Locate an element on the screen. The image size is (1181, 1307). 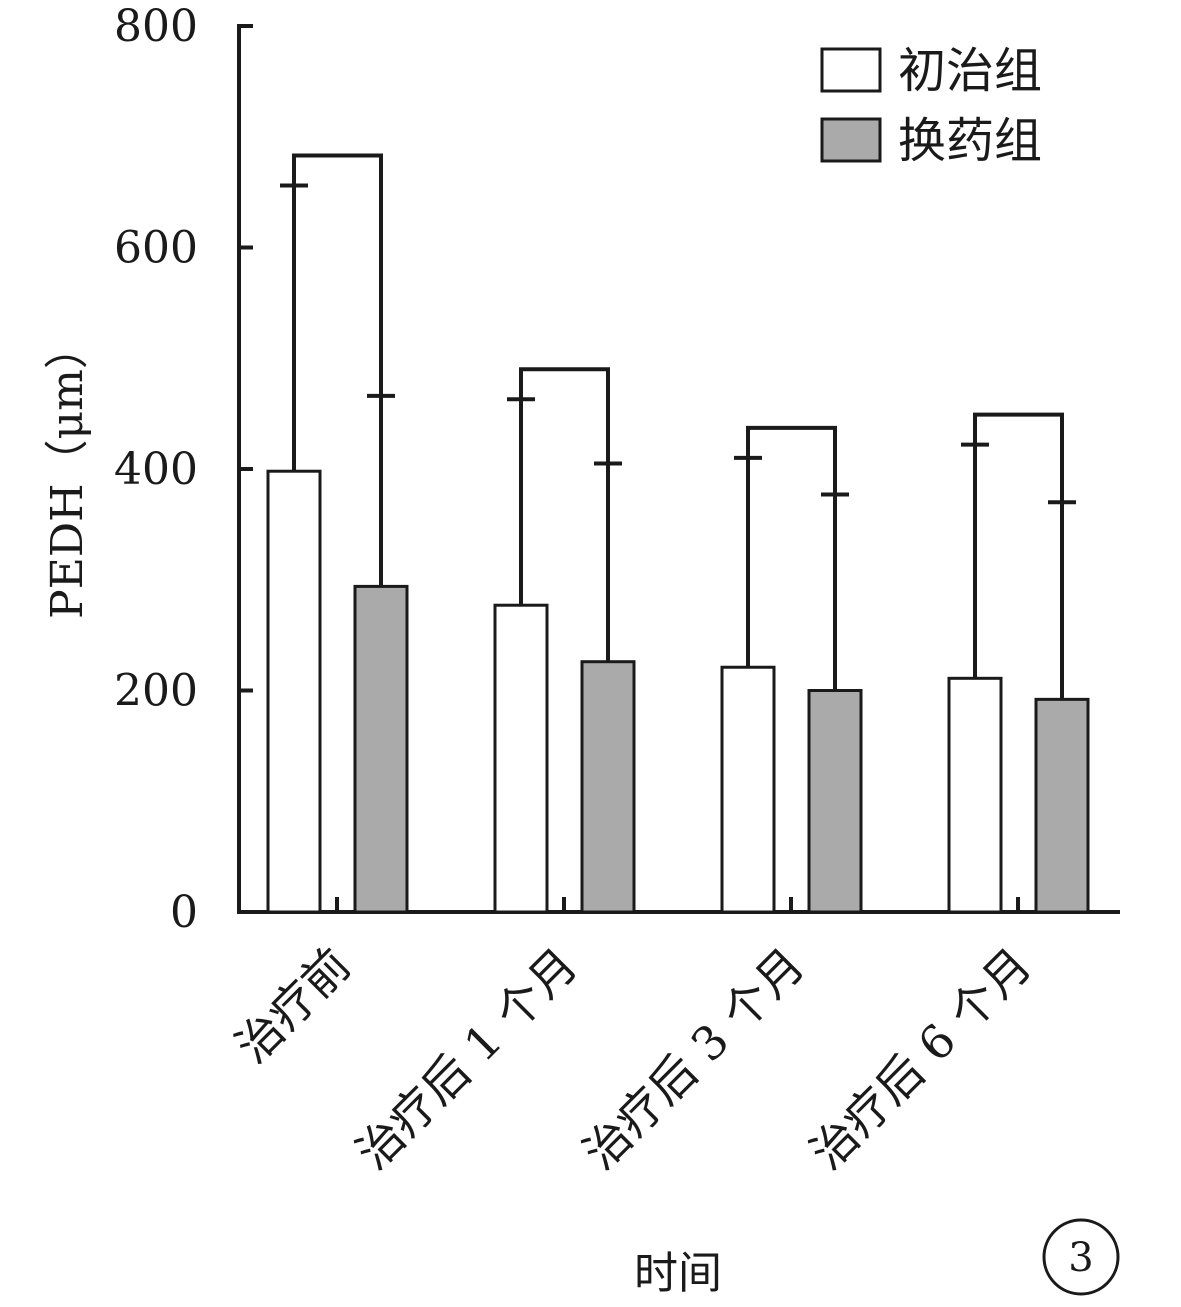
y-tick-label-600: 600 is located at coordinates (156, 248).